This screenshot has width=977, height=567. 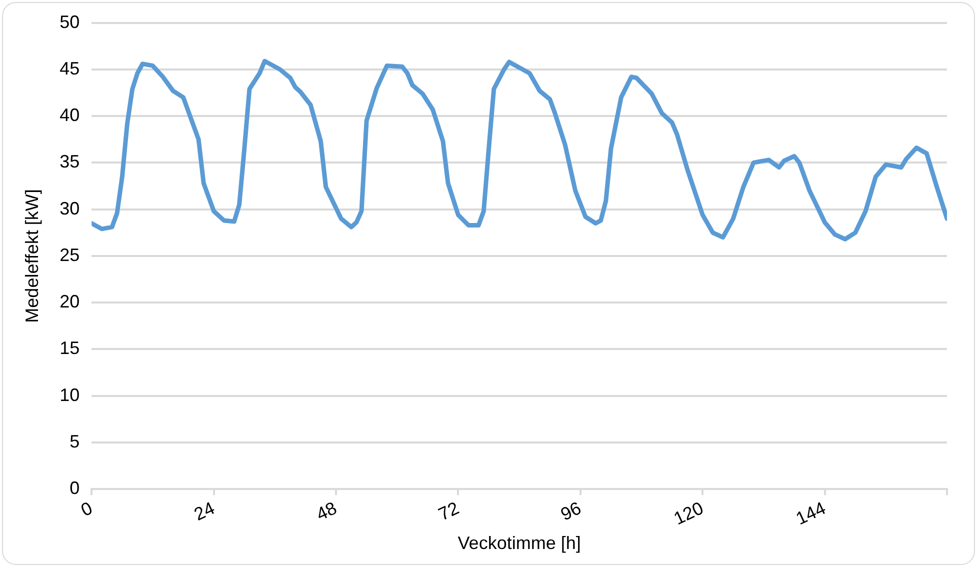 What do you see at coordinates (204, 511) in the screenshot?
I see `x-tick-label: 24` at bounding box center [204, 511].